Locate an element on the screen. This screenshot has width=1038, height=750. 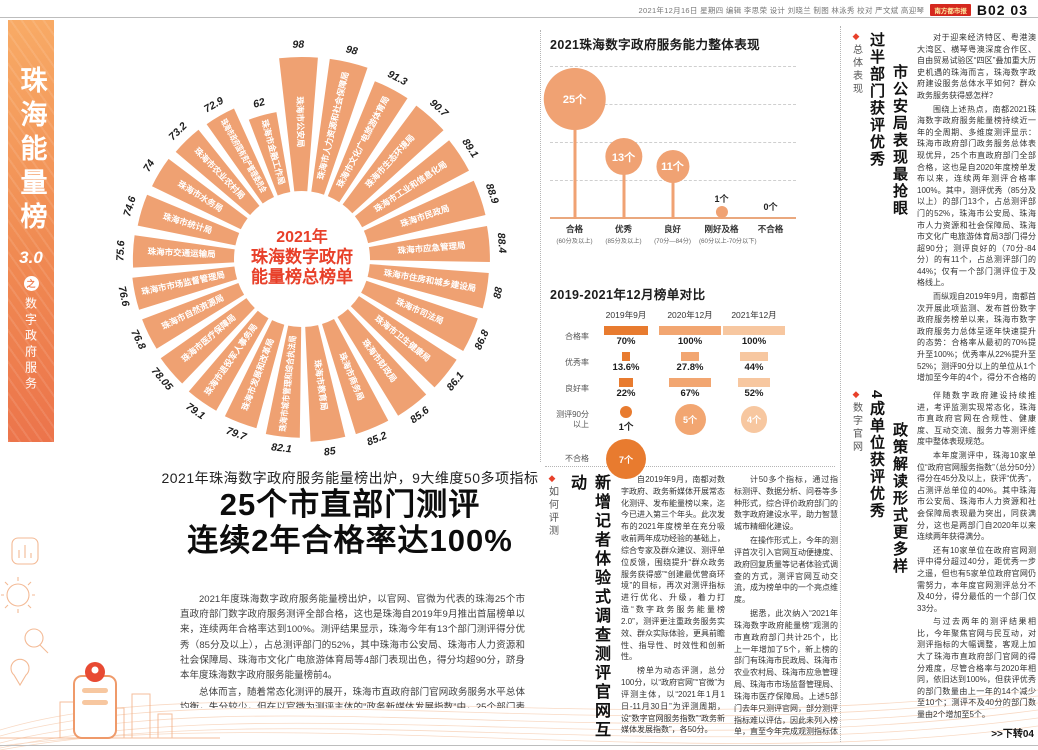
page-number: B02 03 is located at coordinates (1002, 10).